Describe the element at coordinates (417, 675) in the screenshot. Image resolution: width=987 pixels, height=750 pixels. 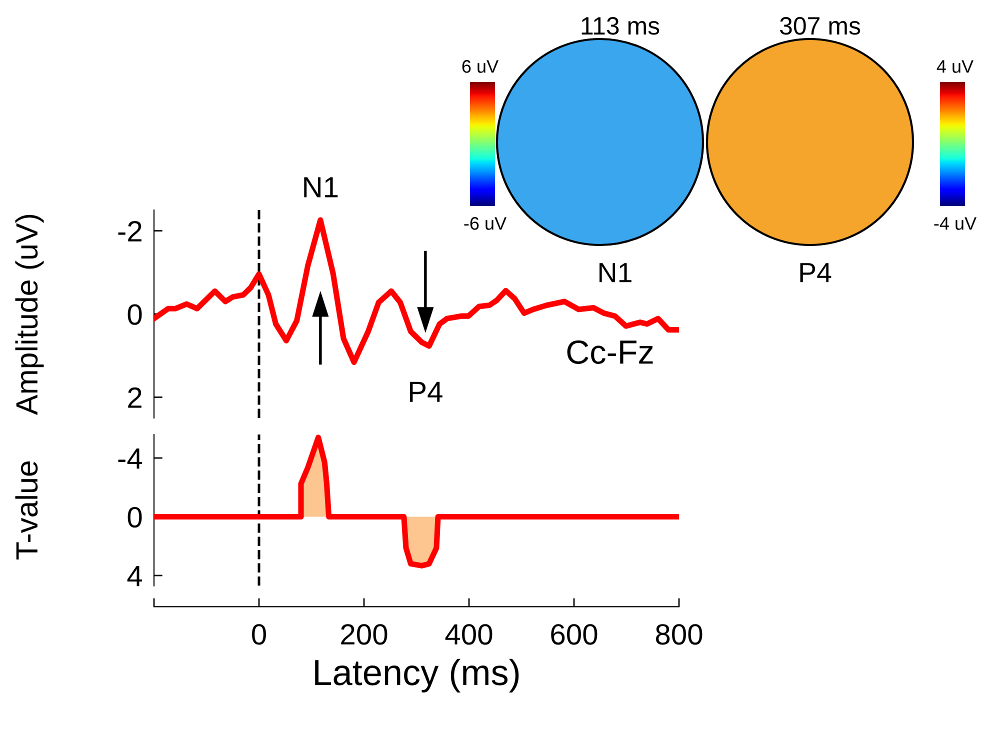
I see `x-axis-title: Latency (ms)` at that location.